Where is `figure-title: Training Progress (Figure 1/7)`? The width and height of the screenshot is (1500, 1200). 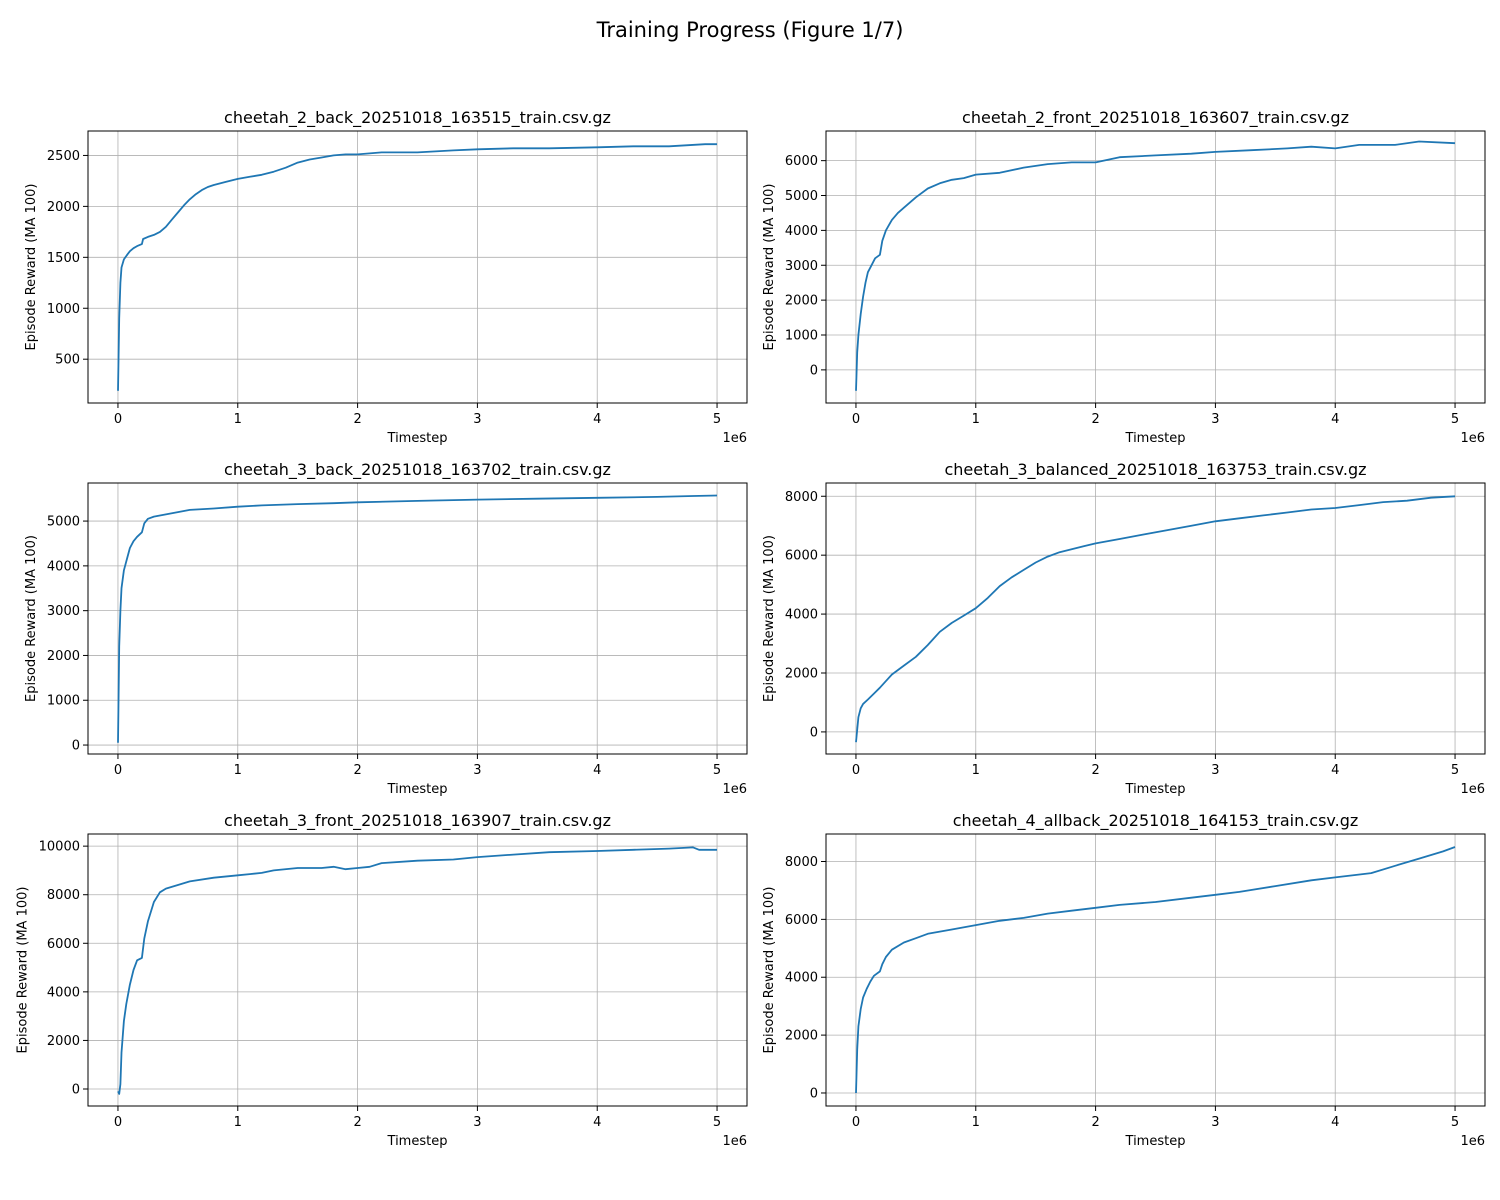
figure-title: Training Progress (Figure 1/7) is located at coordinates (750, 30).